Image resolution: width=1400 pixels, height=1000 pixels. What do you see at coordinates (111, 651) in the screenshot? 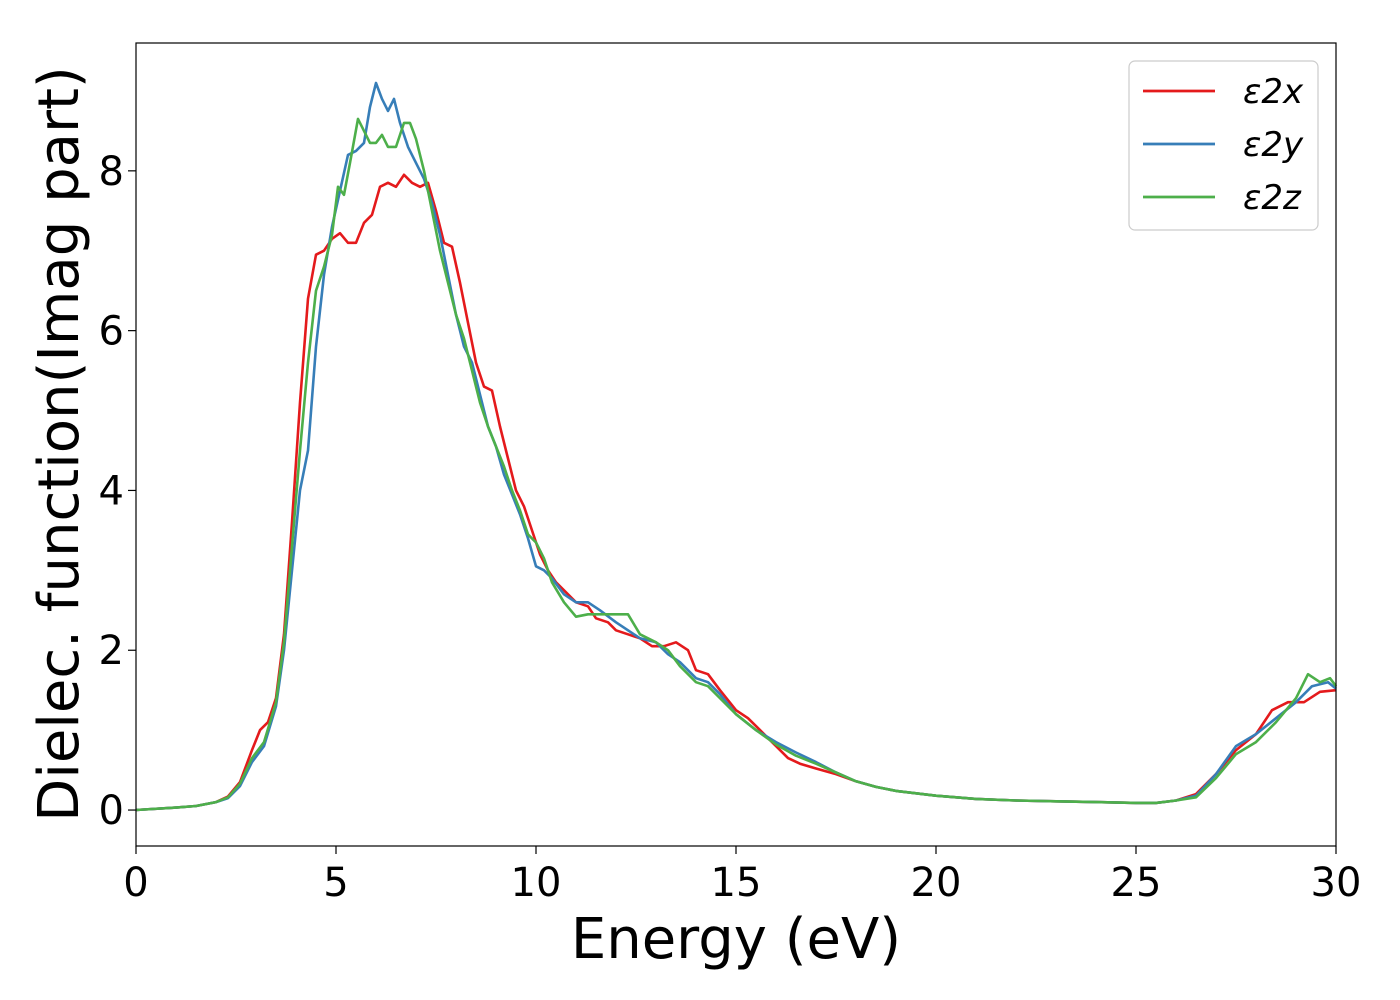
I see `y-tick-label: 2` at bounding box center [111, 651].